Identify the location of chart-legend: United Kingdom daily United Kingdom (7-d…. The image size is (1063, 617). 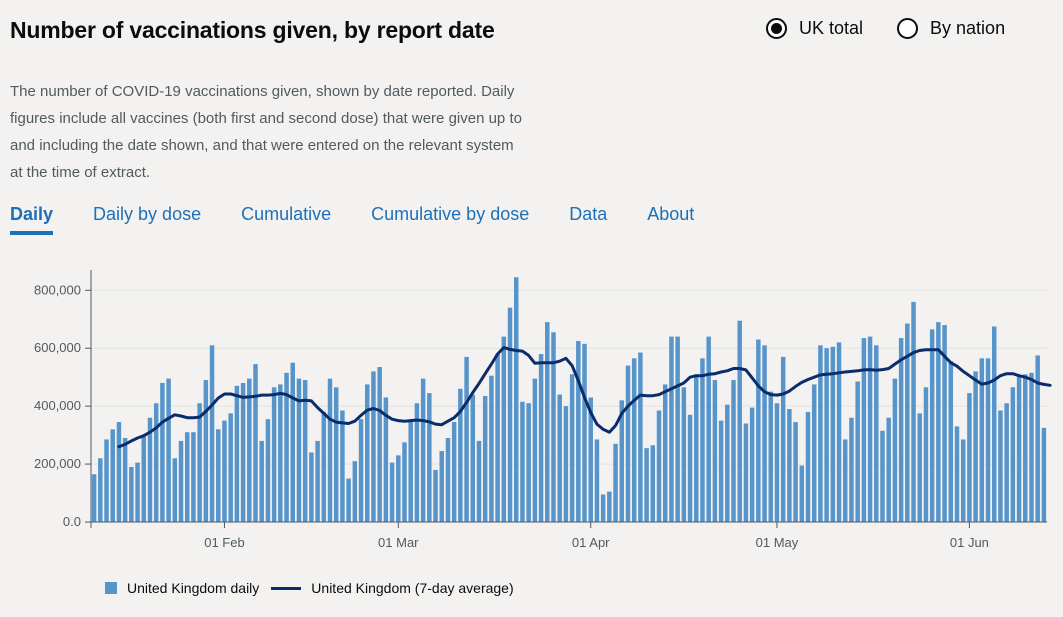
(309, 588).